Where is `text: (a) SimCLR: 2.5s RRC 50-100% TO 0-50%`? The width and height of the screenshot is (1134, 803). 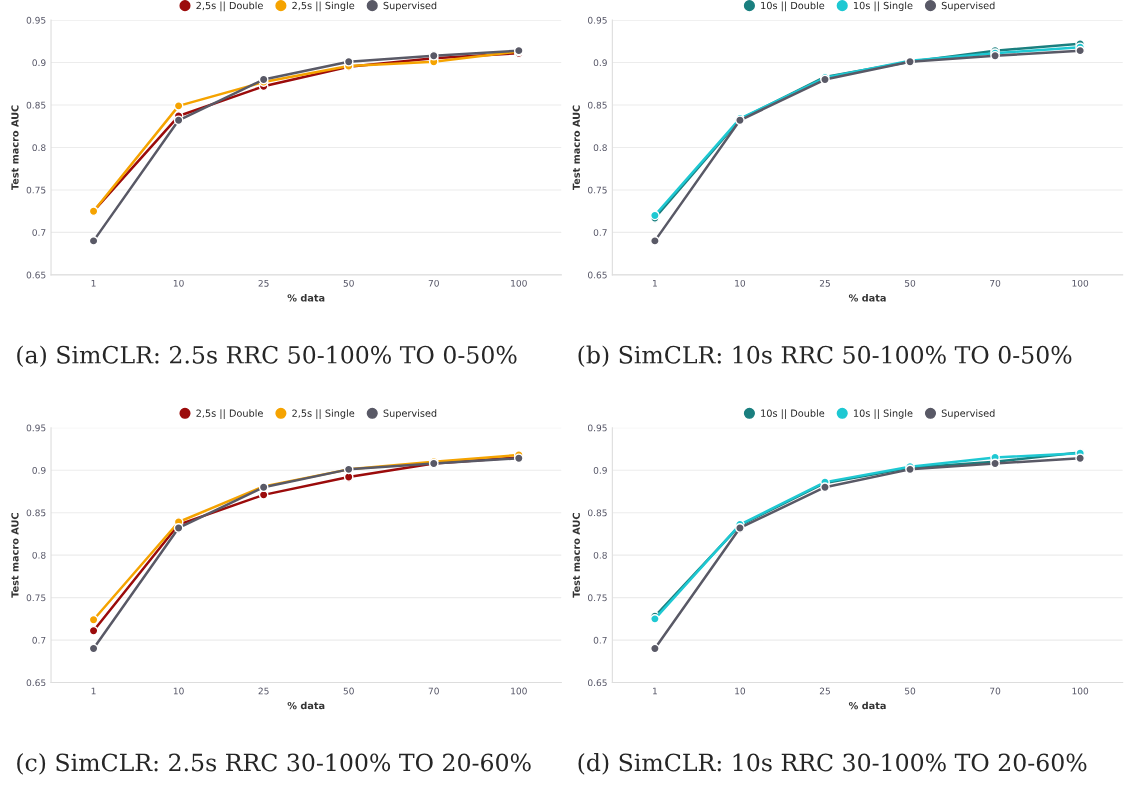
text: (a) SimCLR: 2.5s RRC 50-100% TO 0-50% is located at coordinates (267, 356).